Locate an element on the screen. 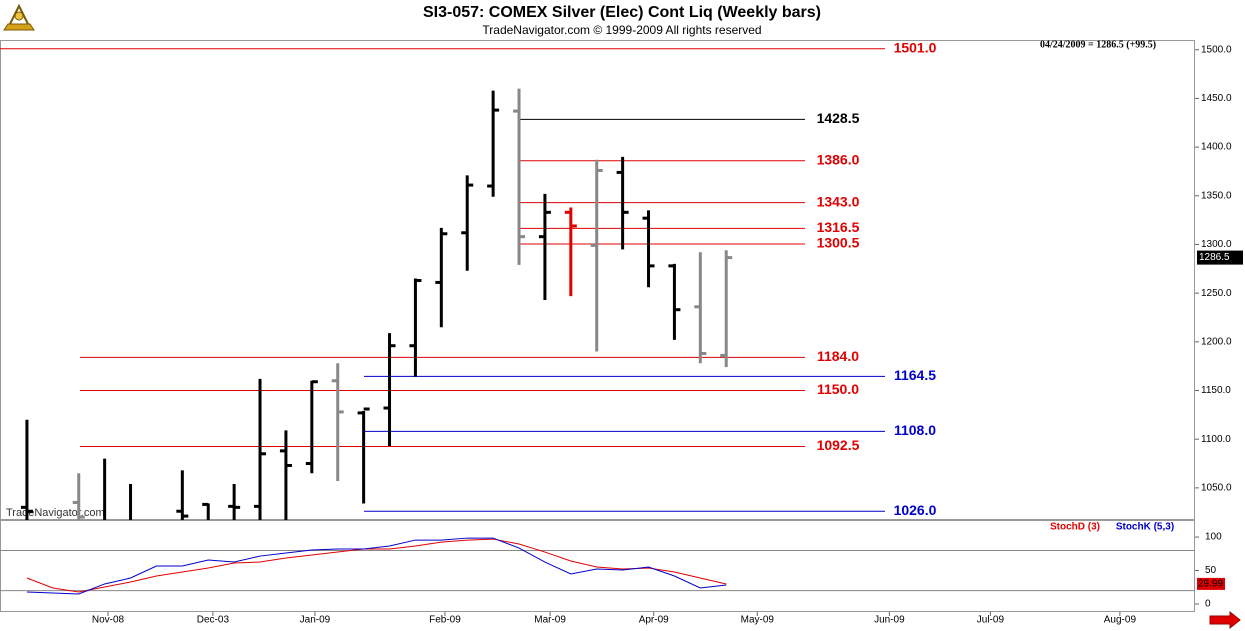 The height and width of the screenshot is (631, 1245). last-value-label: 1286.5 is located at coordinates (1214, 257).